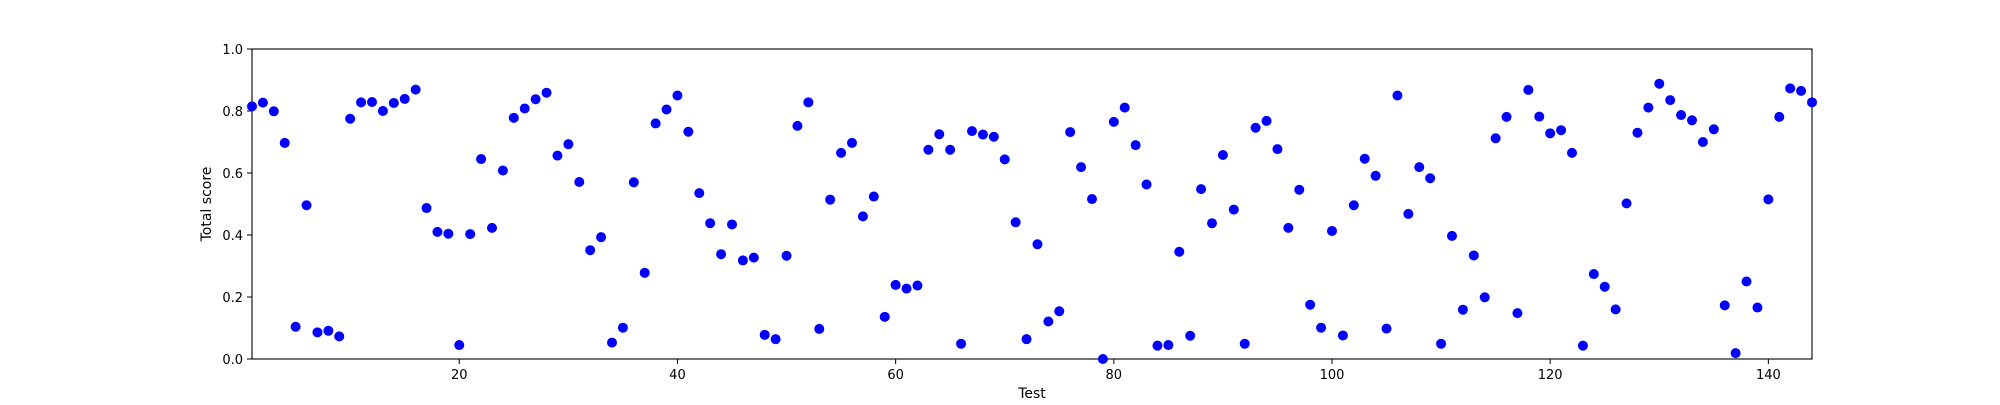 The image size is (2000, 405). Describe the element at coordinates (232, 174) in the screenshot. I see `y-tick-label: 0.6` at that location.